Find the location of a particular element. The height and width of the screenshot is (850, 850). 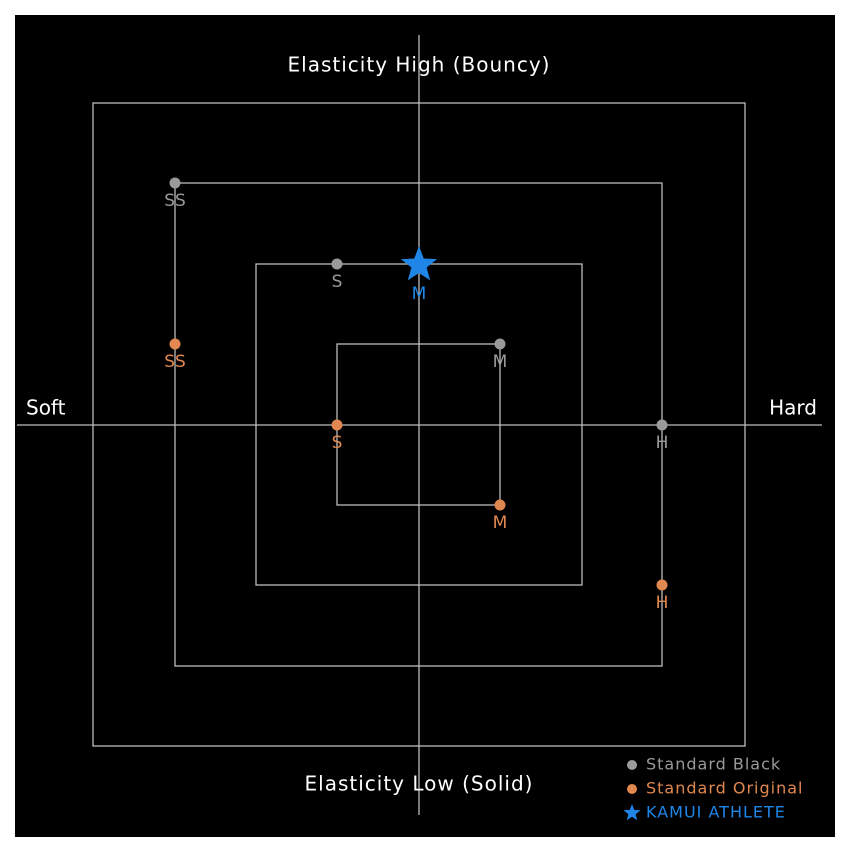

axis-label-bottom: Elasticity Low (Solid) is located at coordinates (419, 784).